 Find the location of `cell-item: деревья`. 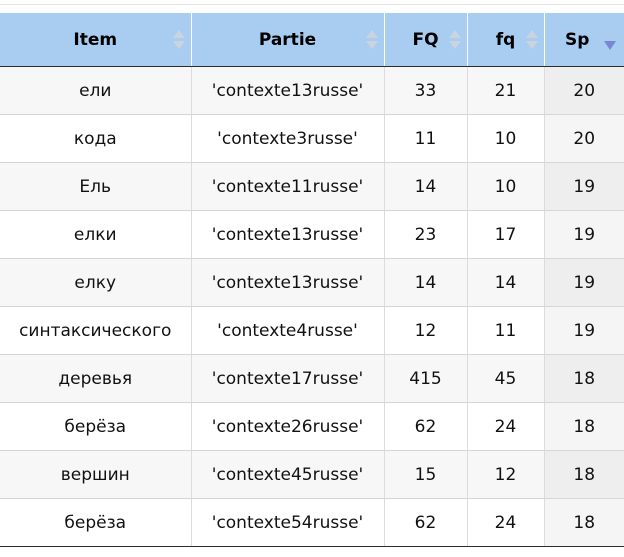

cell-item: деревья is located at coordinates (96, 378).